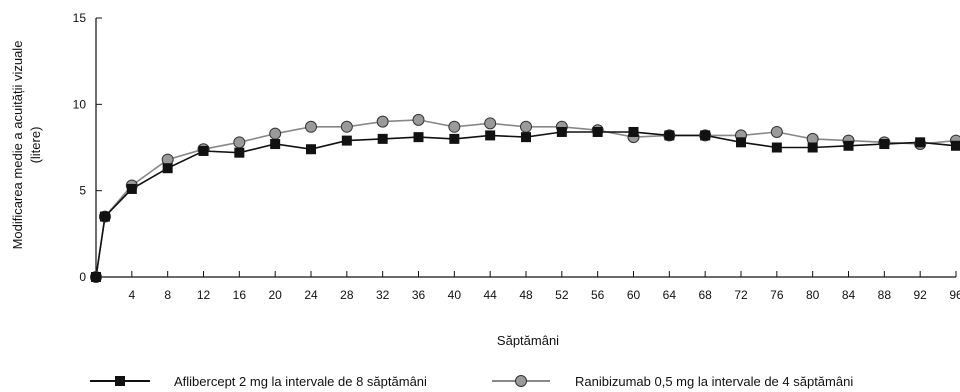  I want to click on x-tick-label: 64, so click(670, 295).